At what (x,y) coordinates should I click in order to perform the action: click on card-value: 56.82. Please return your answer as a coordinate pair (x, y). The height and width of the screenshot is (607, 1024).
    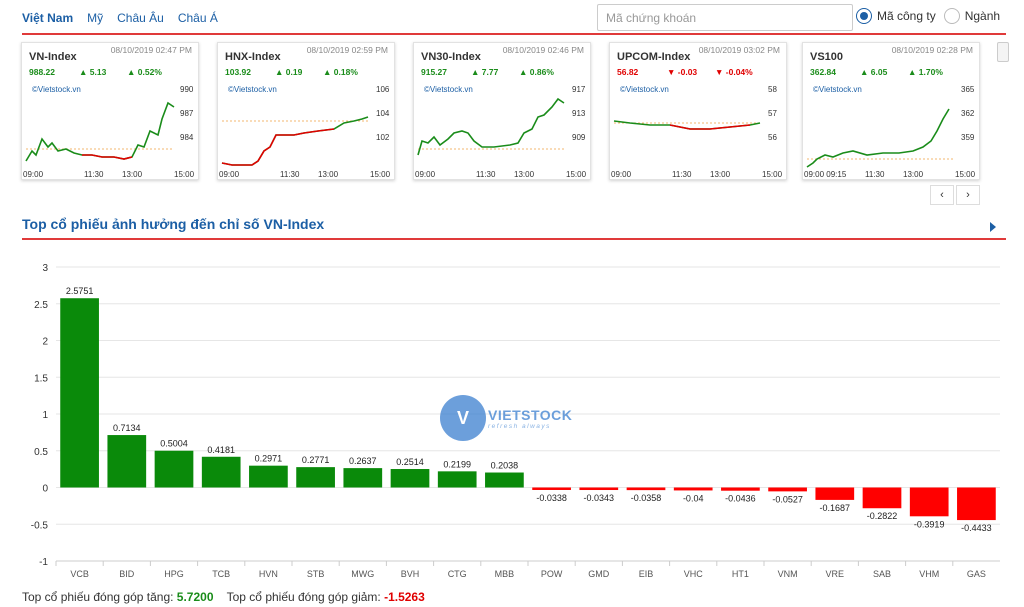
    Looking at the image, I should click on (628, 72).